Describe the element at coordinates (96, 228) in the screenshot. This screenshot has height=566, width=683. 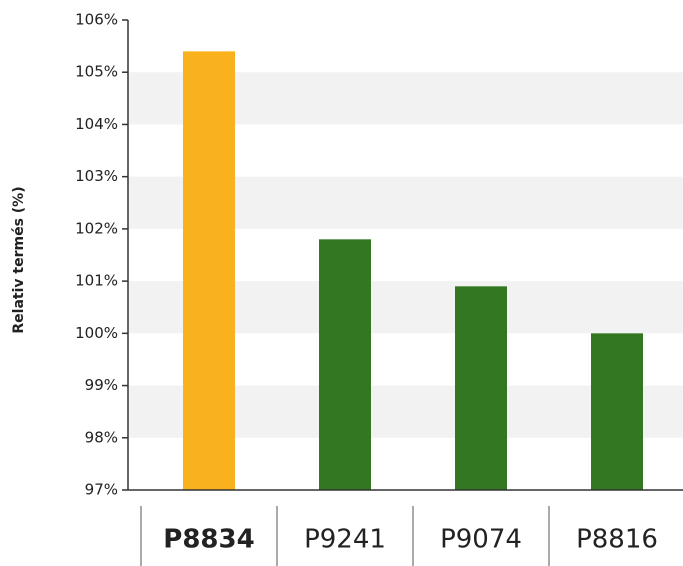
I see `y-tick-label: 102%` at that location.